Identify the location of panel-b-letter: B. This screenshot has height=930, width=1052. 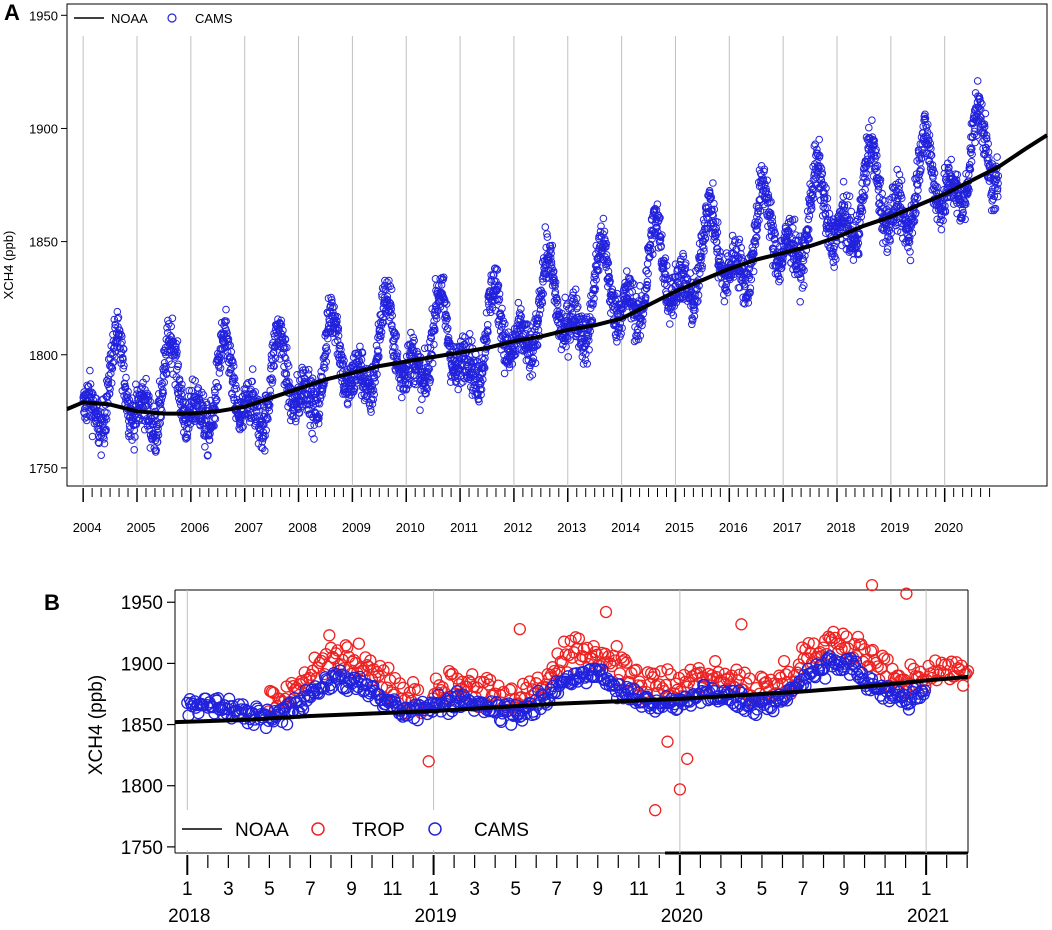
(52, 602).